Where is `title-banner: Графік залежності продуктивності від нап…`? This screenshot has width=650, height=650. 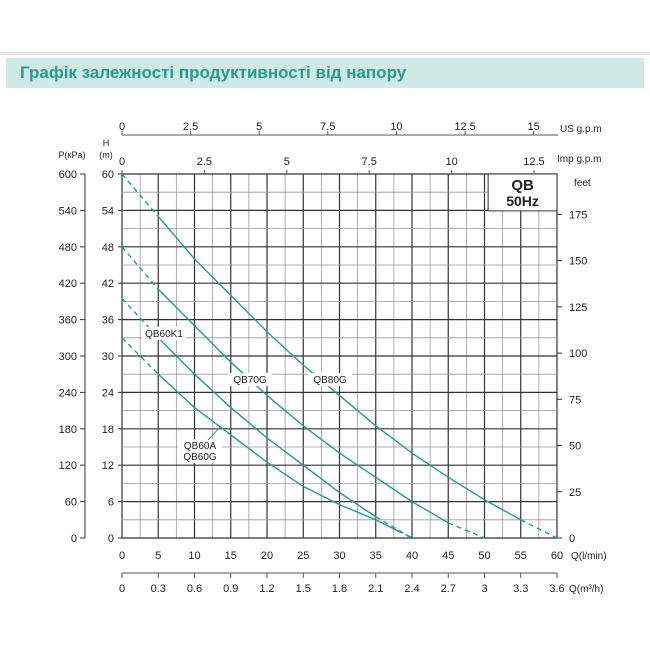 title-banner: Графік залежності продуктивності від нап… is located at coordinates (325, 73).